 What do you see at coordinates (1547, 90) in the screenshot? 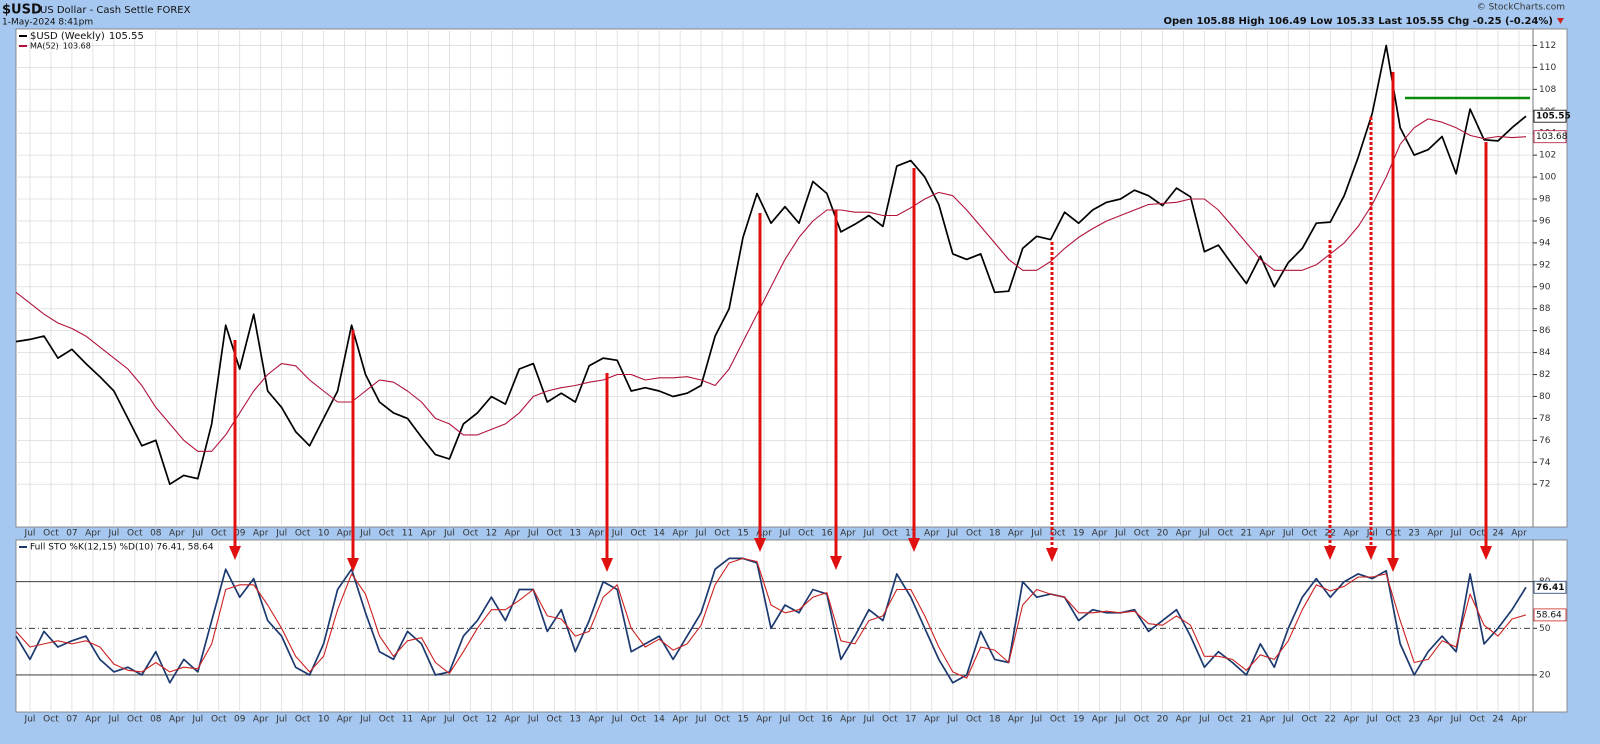
I see `y-tick-label: 108` at bounding box center [1547, 90].